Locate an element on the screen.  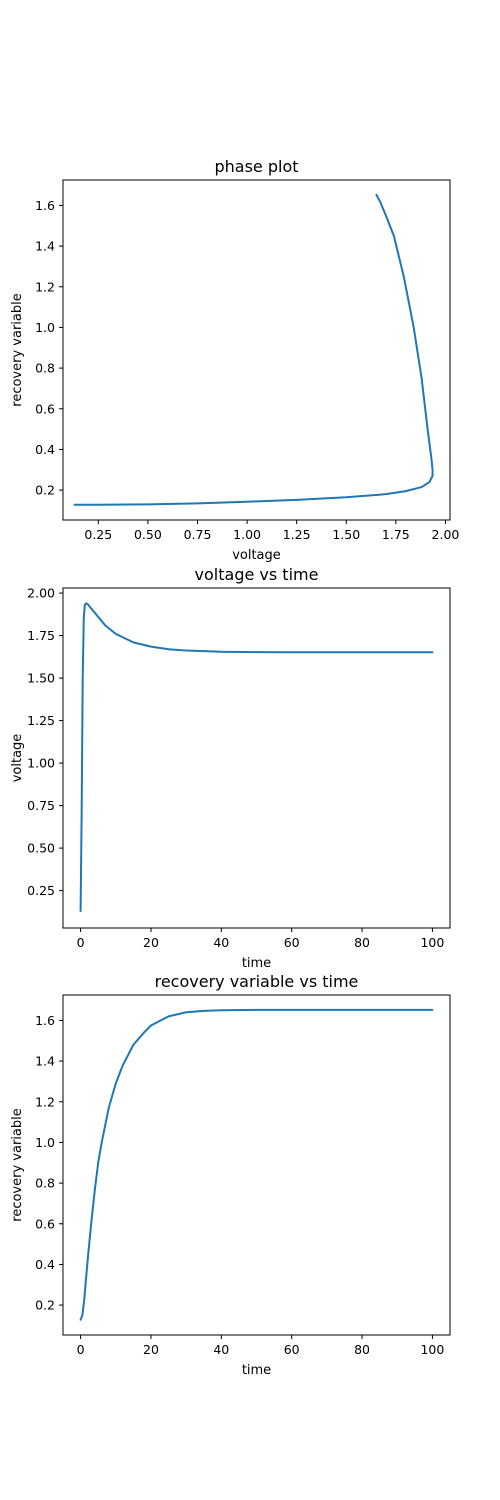
y-tick-label: 0.75 is located at coordinates (41, 805).